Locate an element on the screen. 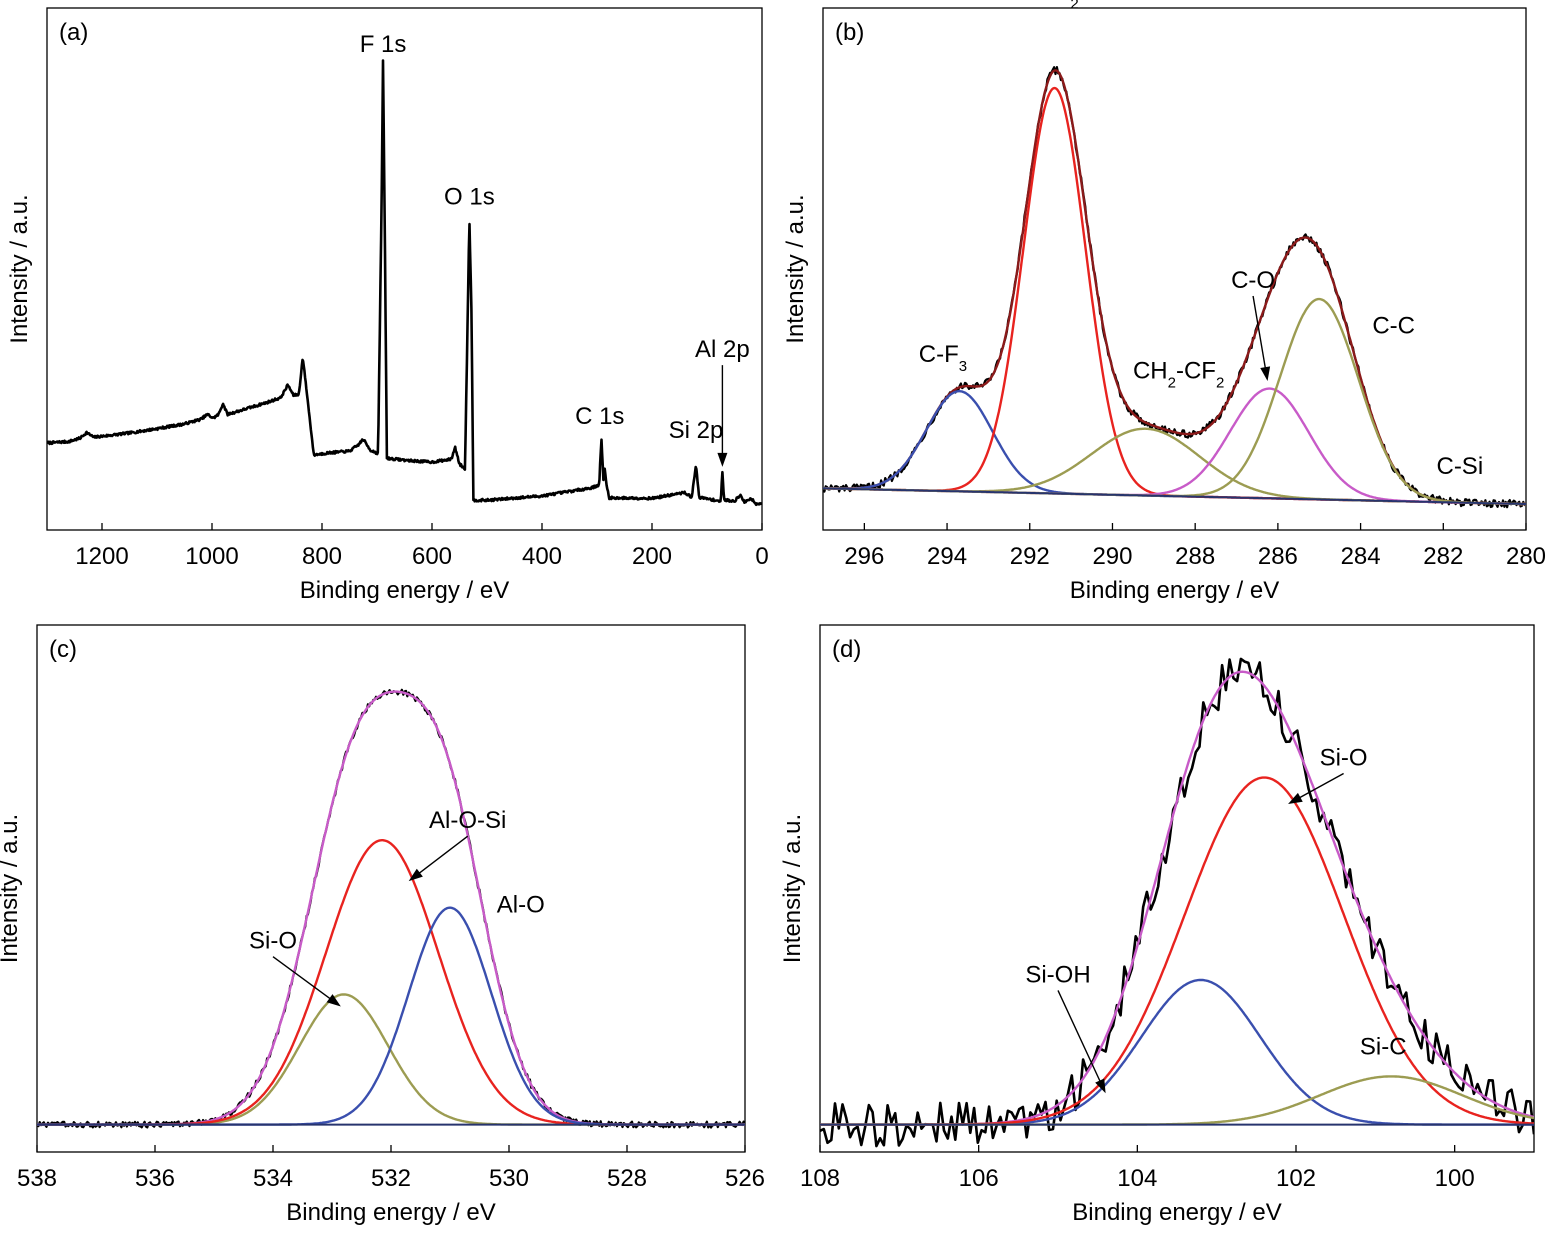 The image size is (1551, 1236). peak-annotation: Si 2p is located at coordinates (696, 430).